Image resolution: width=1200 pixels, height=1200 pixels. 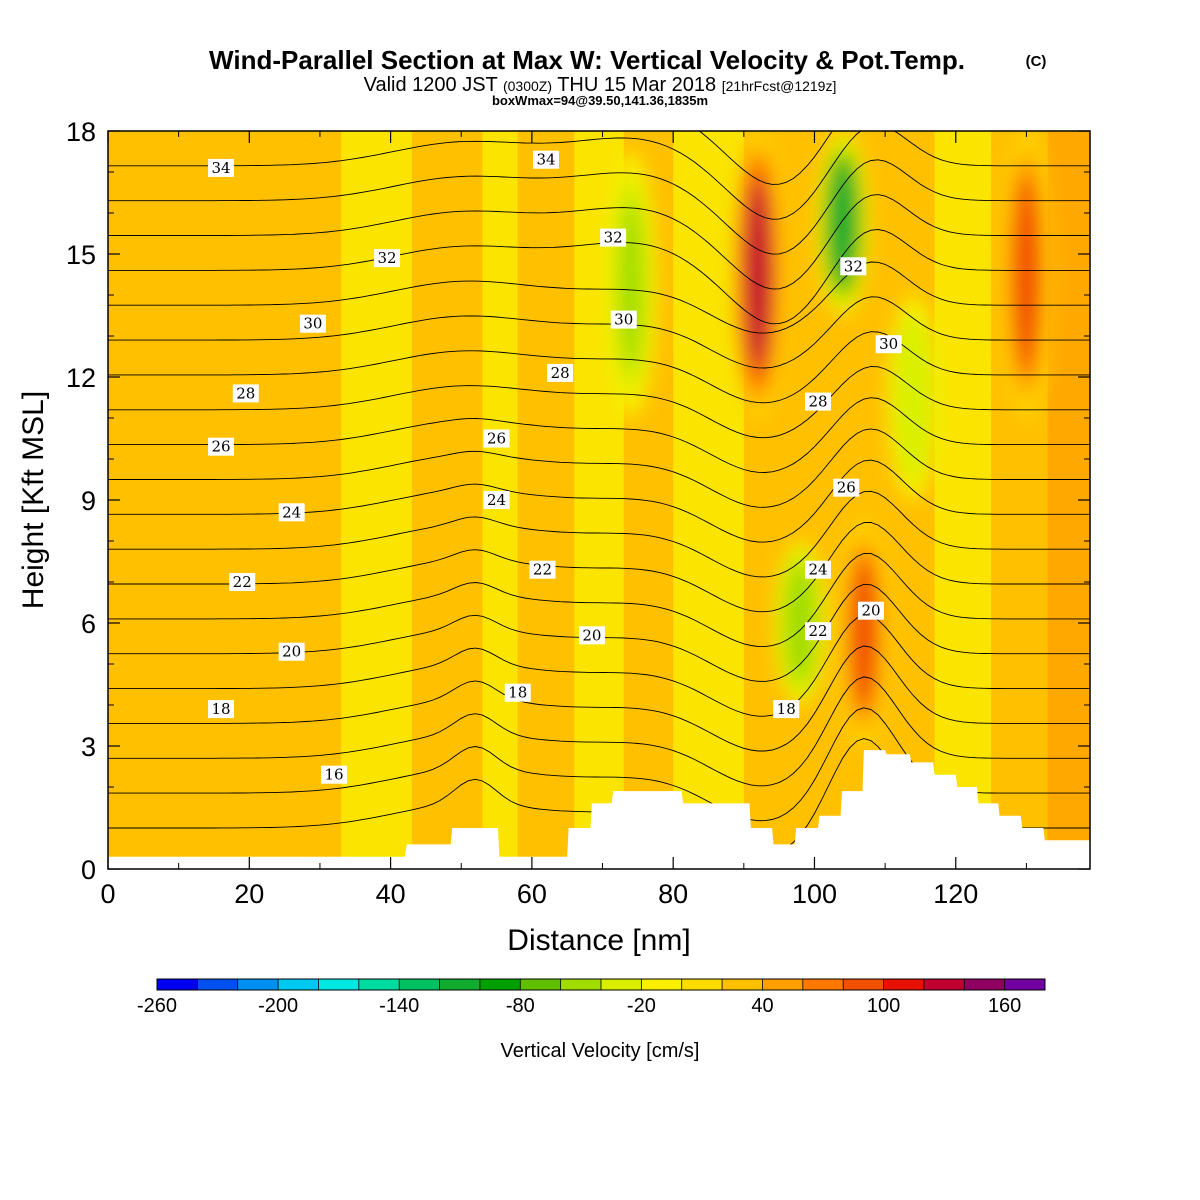 I want to click on contour-label: 28, so click(x=817, y=402).